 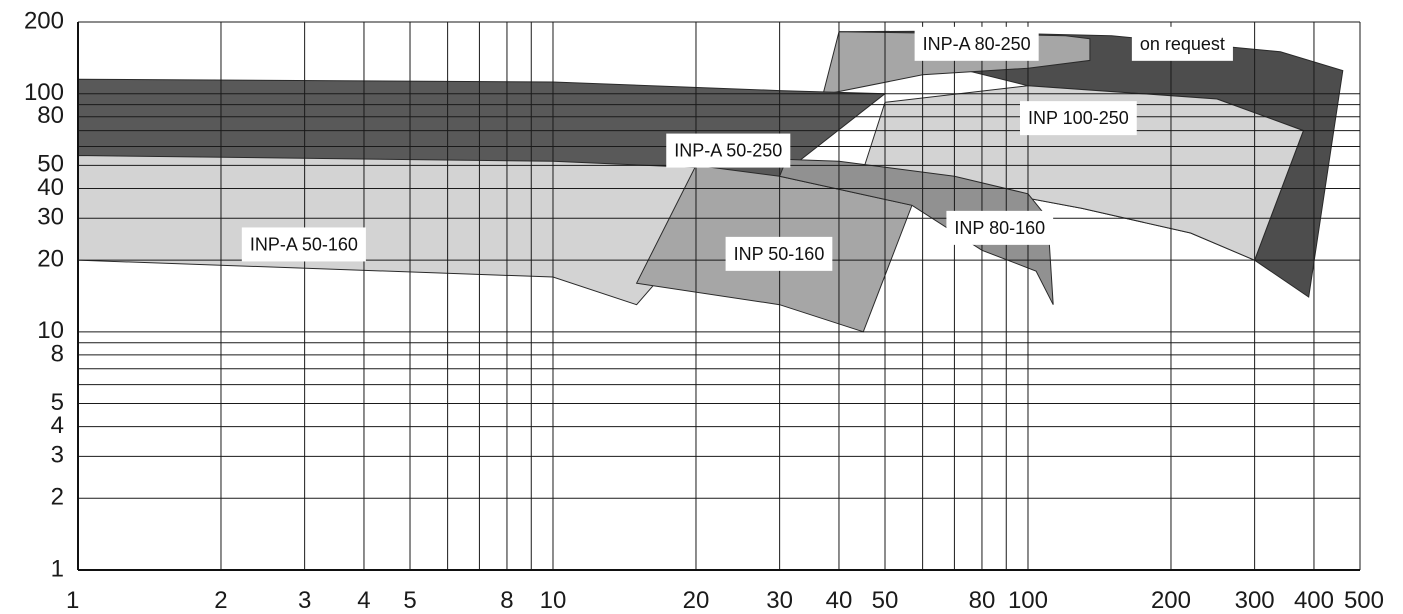 I want to click on x-tick-label: 3, so click(x=304, y=600).